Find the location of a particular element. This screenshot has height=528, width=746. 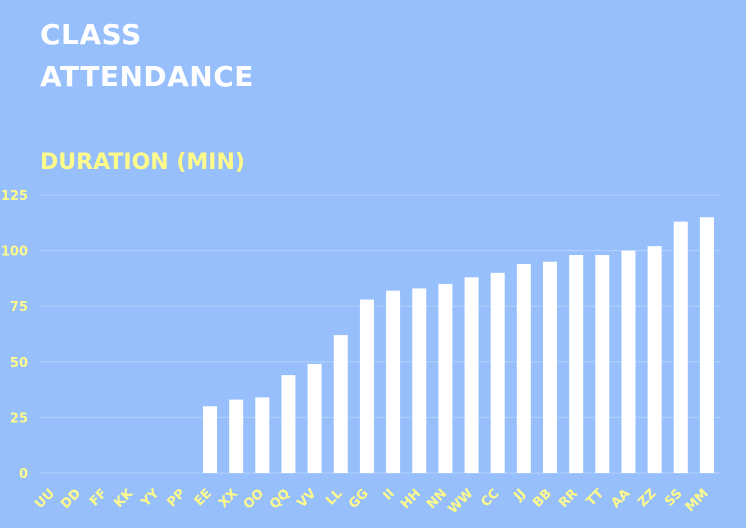

y-axis-ticks: 0 25 50 75 100 125 is located at coordinates (14, 335).